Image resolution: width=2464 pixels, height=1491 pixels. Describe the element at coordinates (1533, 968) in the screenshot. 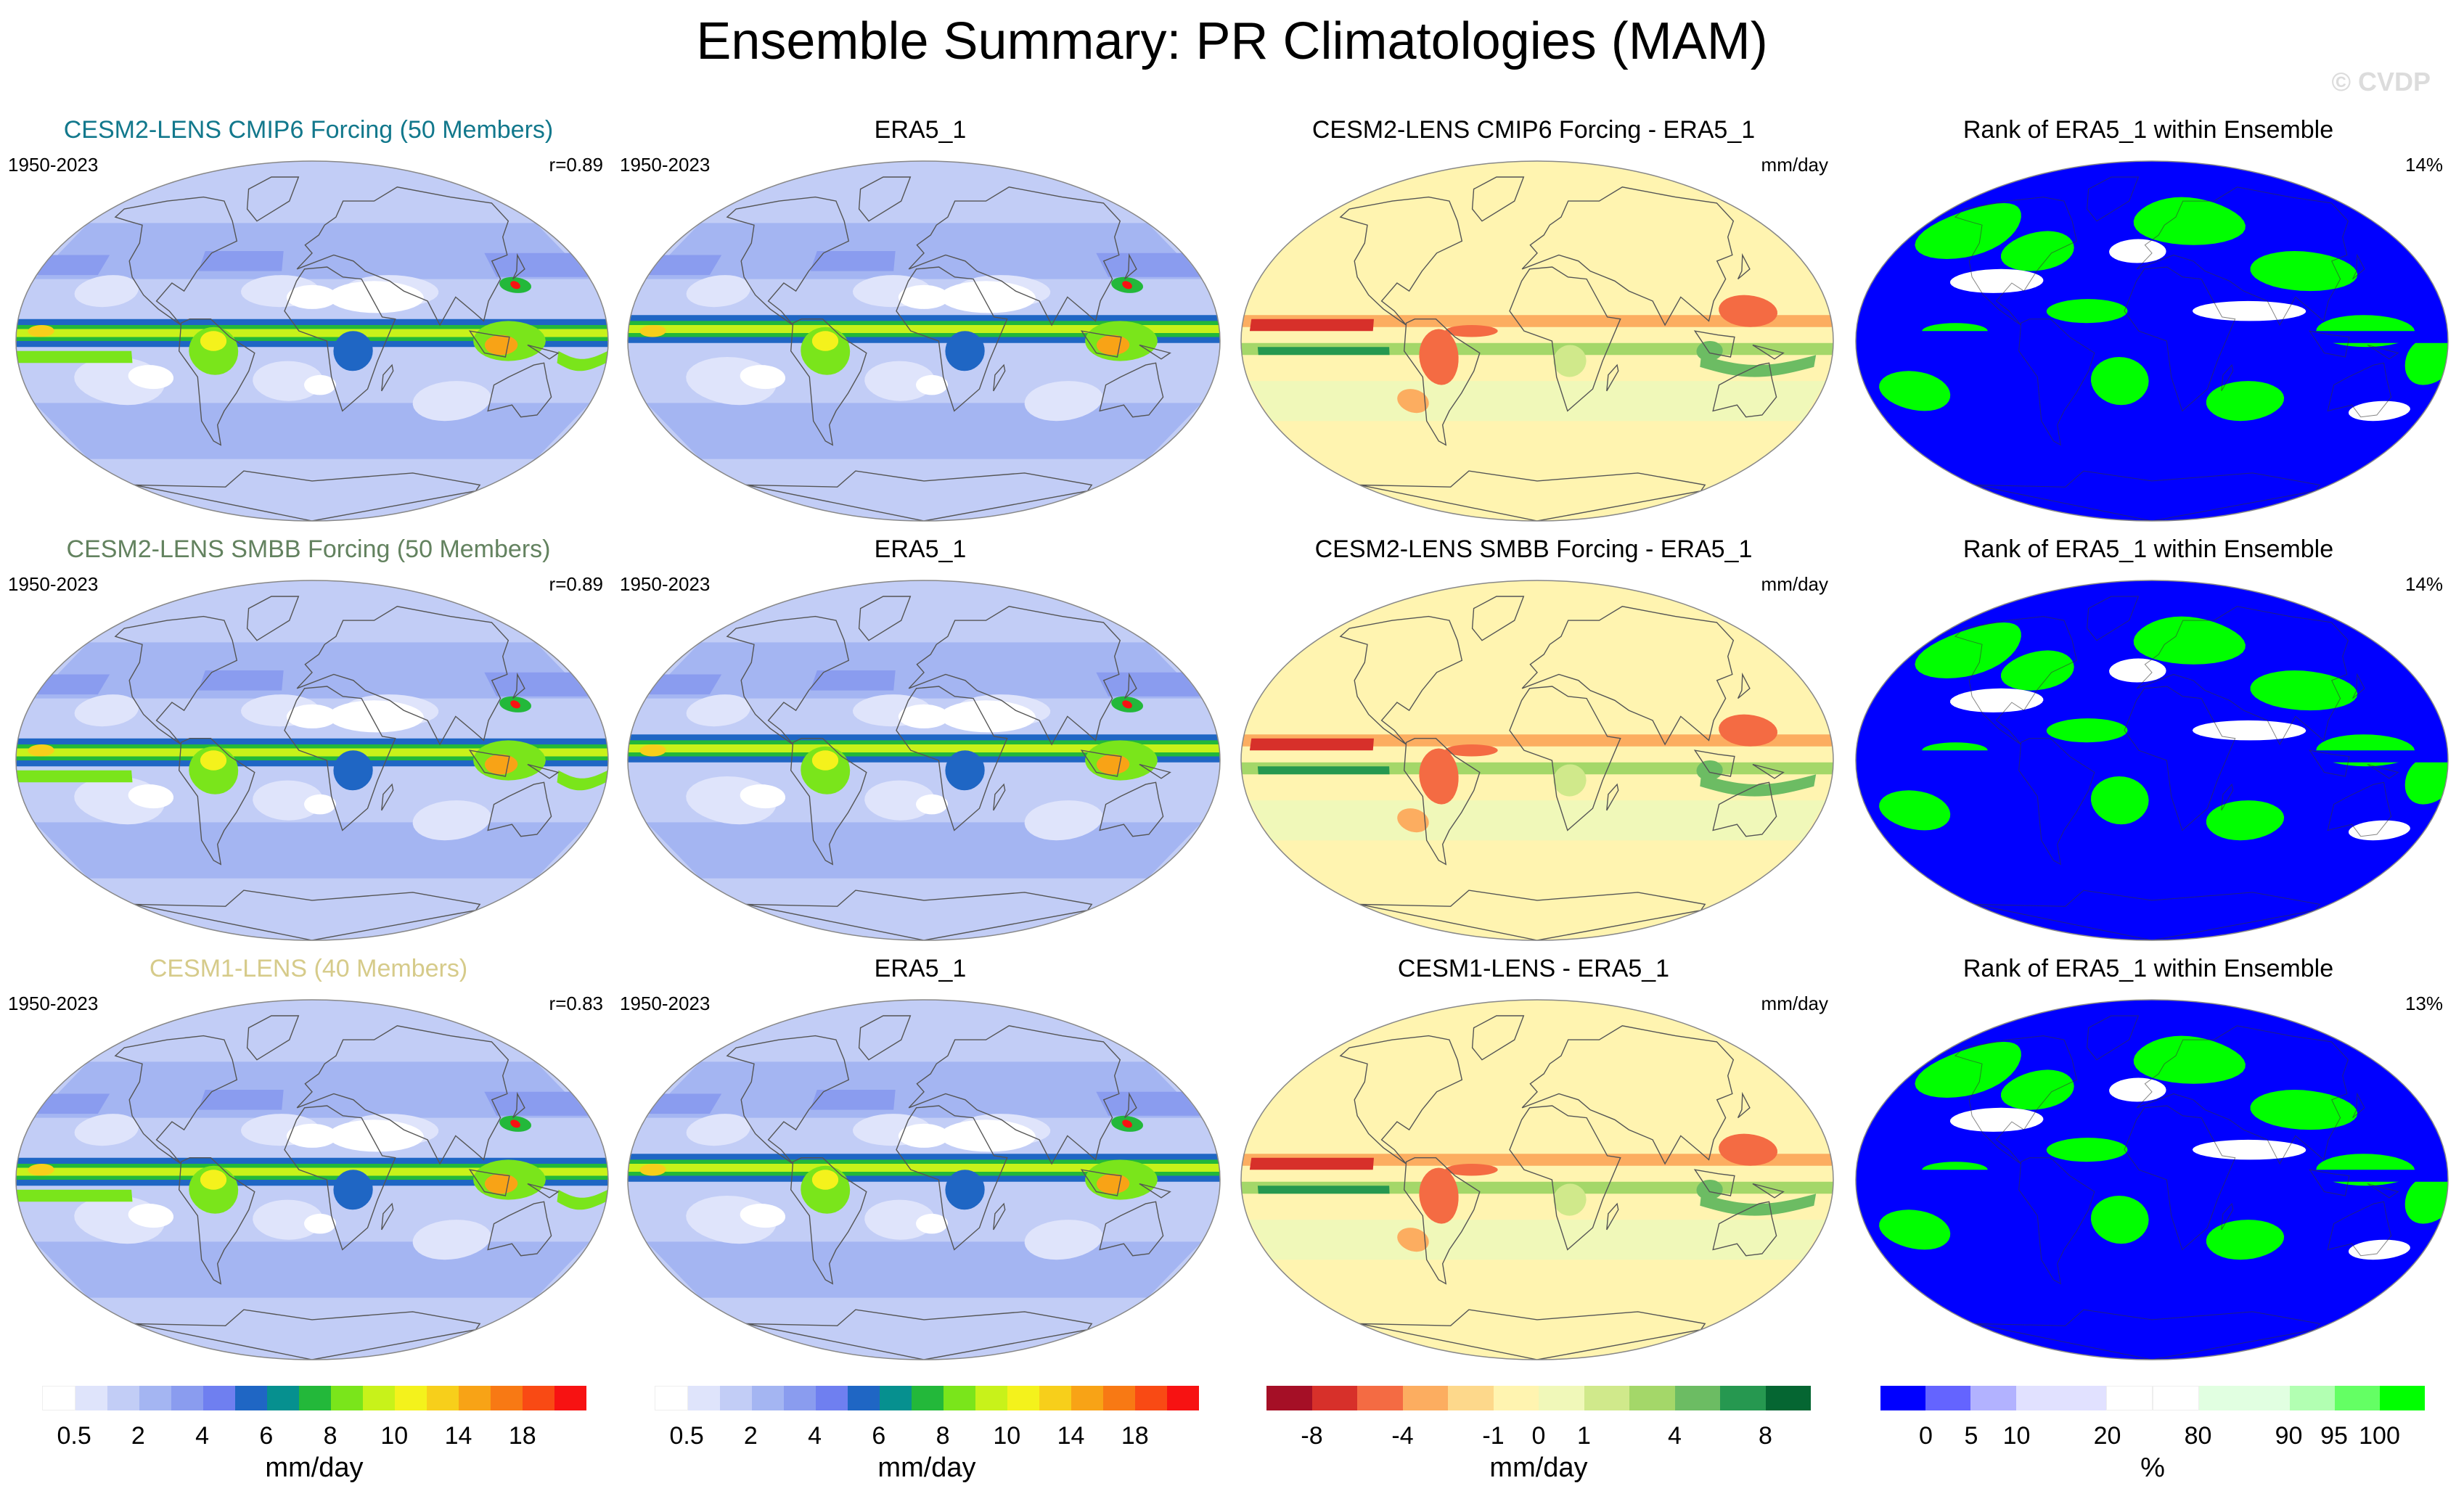

I see `panel-title: CESM1-LENS - ERA5_1` at that location.